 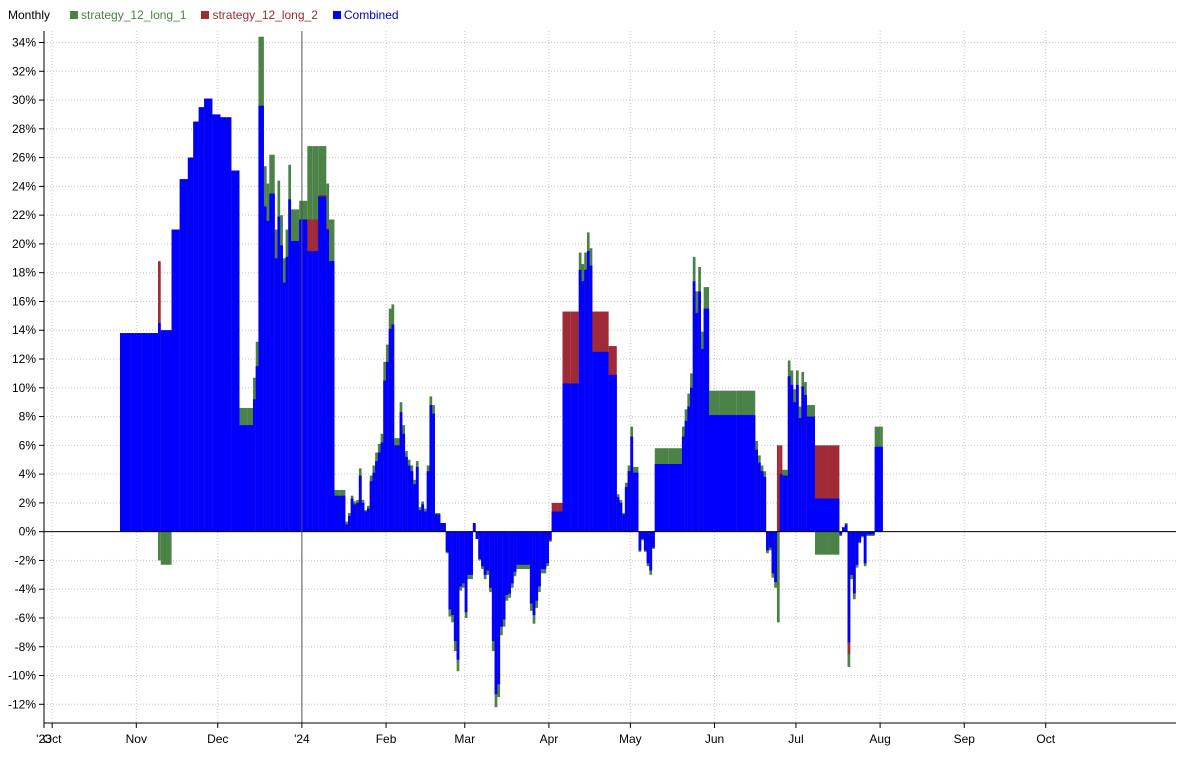 I want to click on y-tick-label: 26%, so click(x=24, y=158).